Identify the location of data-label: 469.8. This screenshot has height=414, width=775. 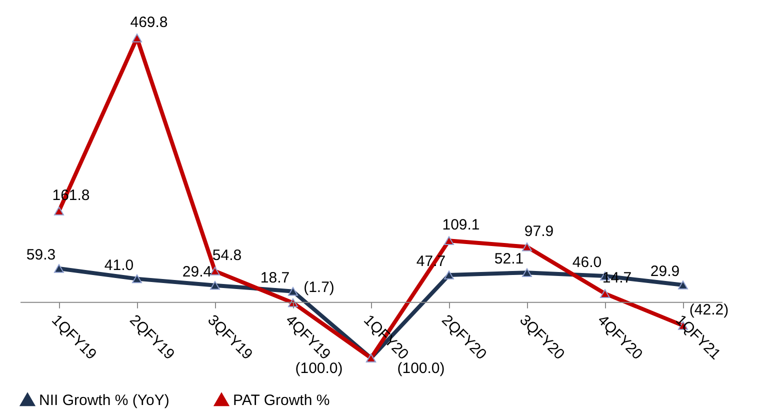
(149, 22).